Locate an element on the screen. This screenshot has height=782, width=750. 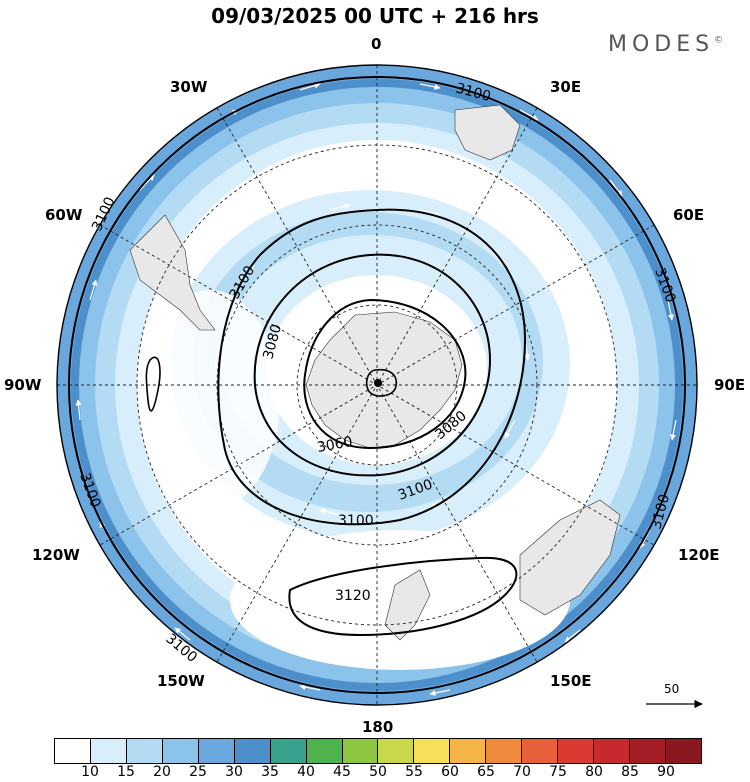
colorbar-label: 30 is located at coordinates (234, 772).